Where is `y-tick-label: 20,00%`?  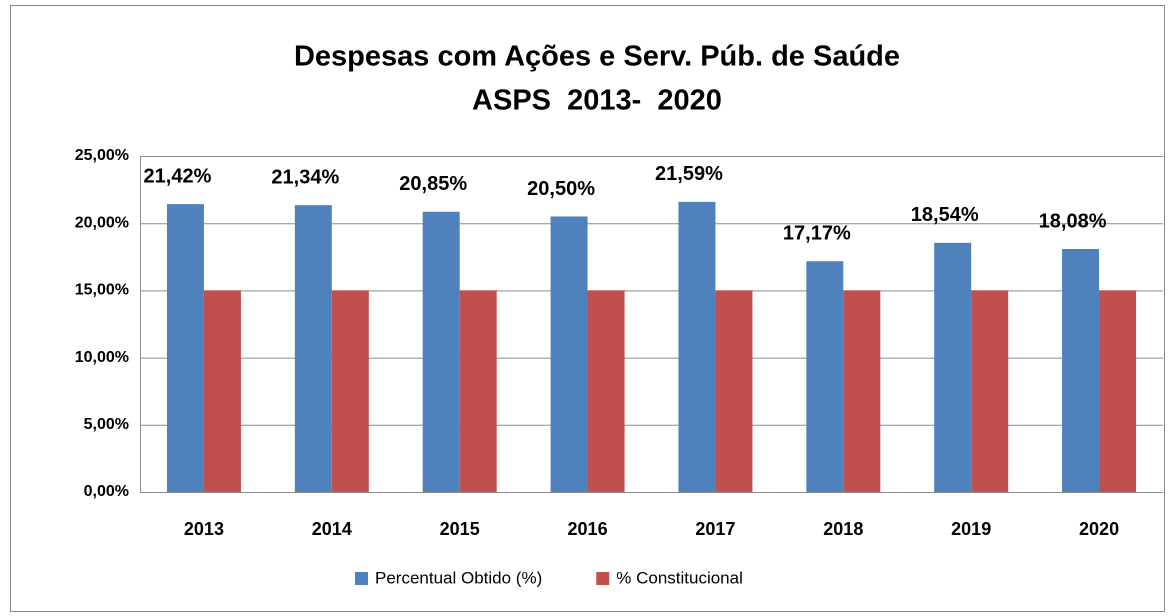
y-tick-label: 20,00% is located at coordinates (102, 222).